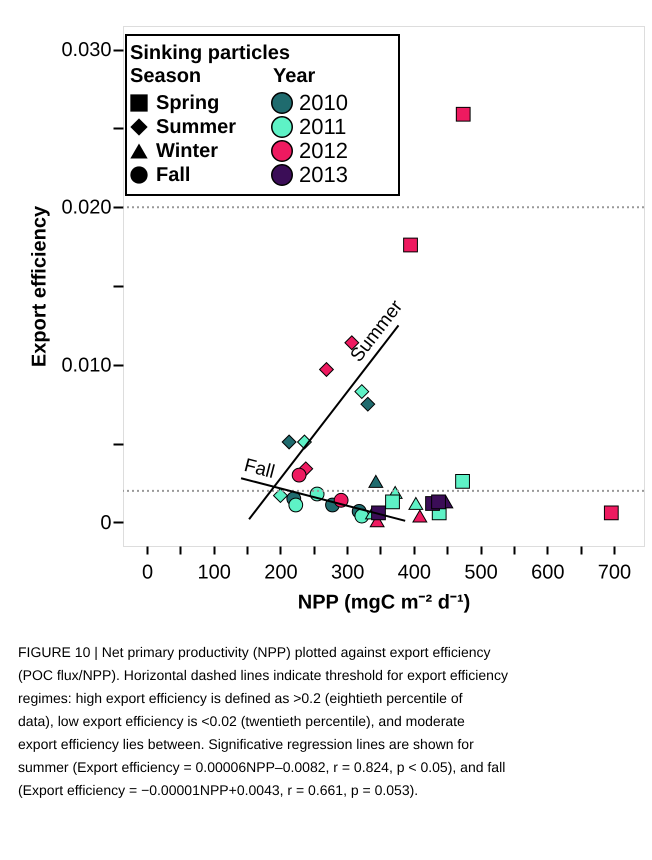 The height and width of the screenshot is (860, 652). What do you see at coordinates (323, 174) in the screenshot?
I see `legend-label: 2013` at bounding box center [323, 174].